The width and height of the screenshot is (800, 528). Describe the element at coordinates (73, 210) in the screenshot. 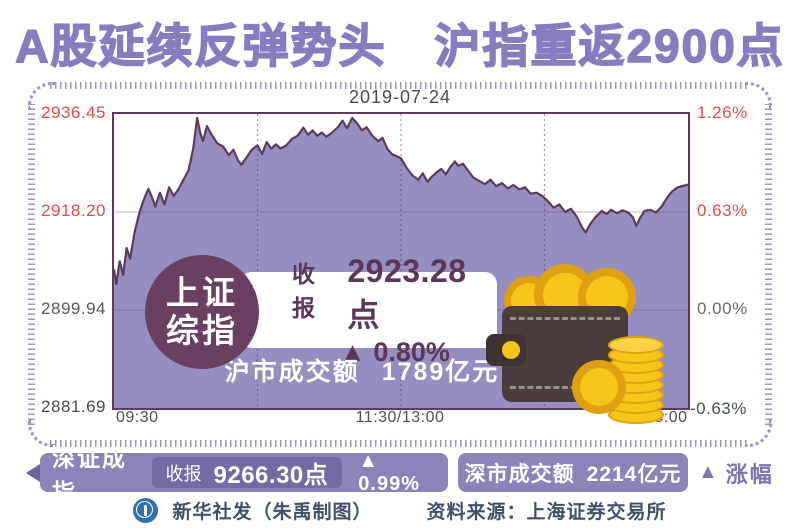

I see `y-axis-label: 2918.20` at that location.